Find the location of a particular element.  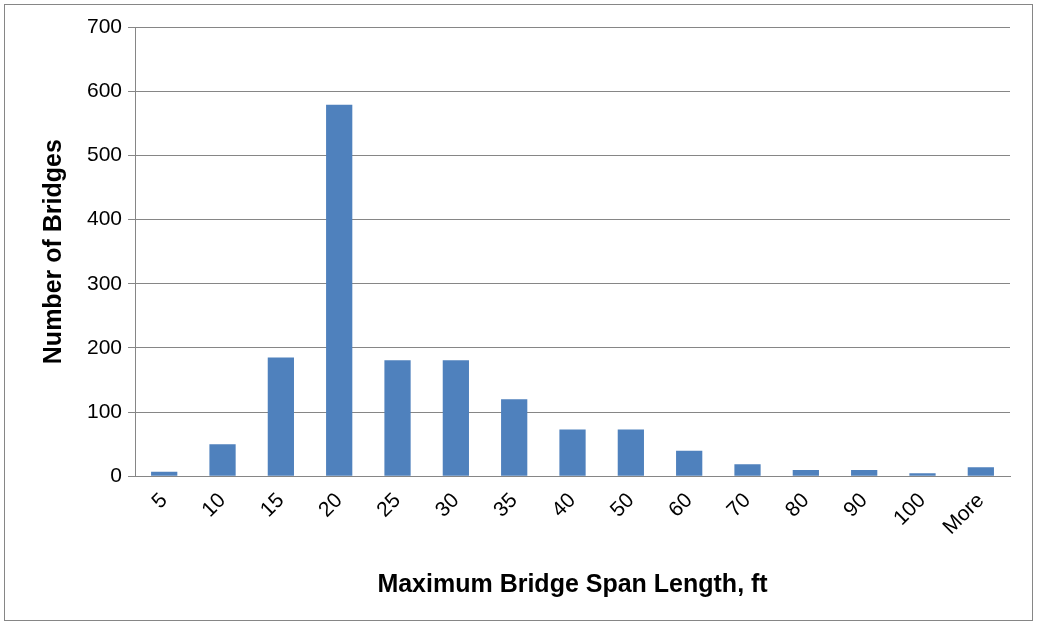

y-tick-label: 200 is located at coordinates (104, 346).